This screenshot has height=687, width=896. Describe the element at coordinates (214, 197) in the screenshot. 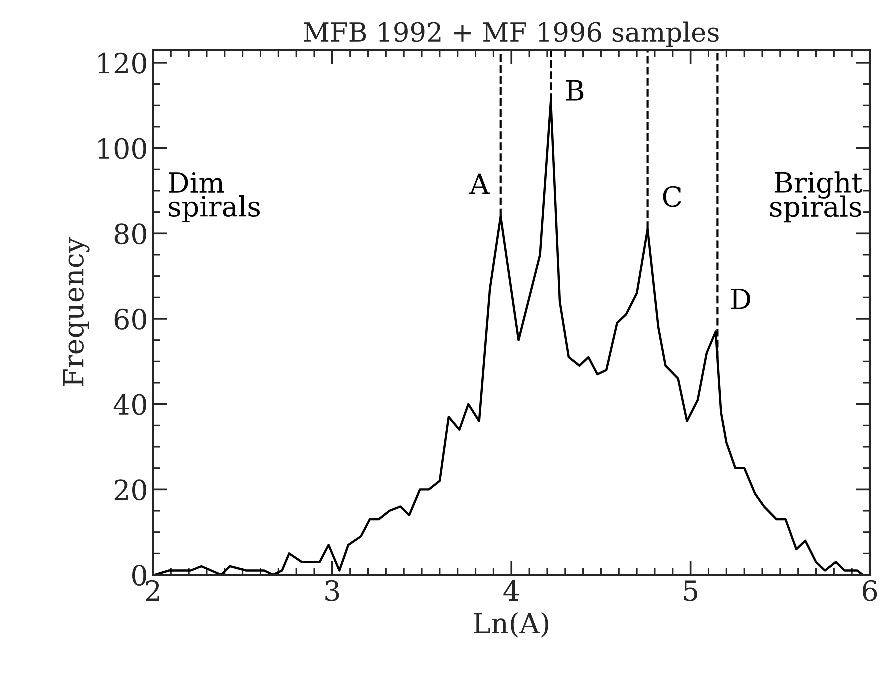

I see `annotation: Dim spirals` at that location.